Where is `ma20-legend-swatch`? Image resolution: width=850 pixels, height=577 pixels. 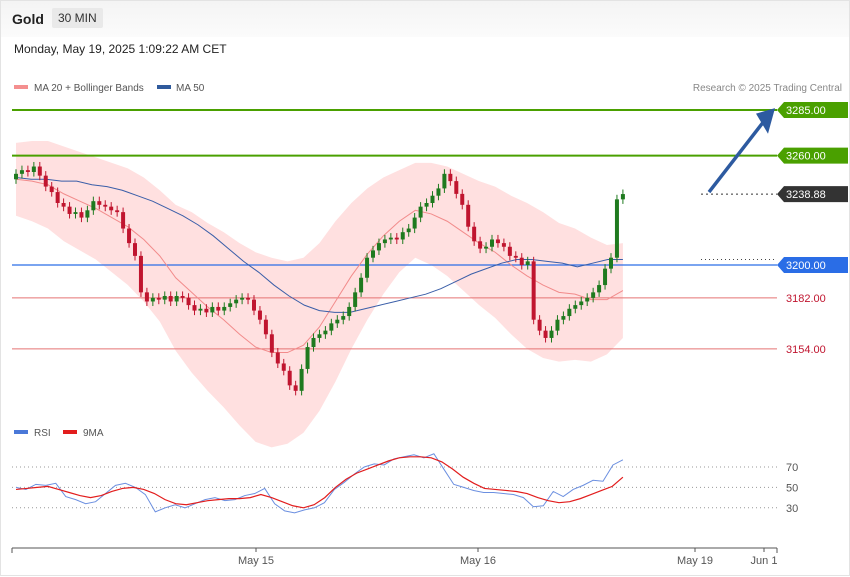 ma20-legend-swatch is located at coordinates (21, 87).